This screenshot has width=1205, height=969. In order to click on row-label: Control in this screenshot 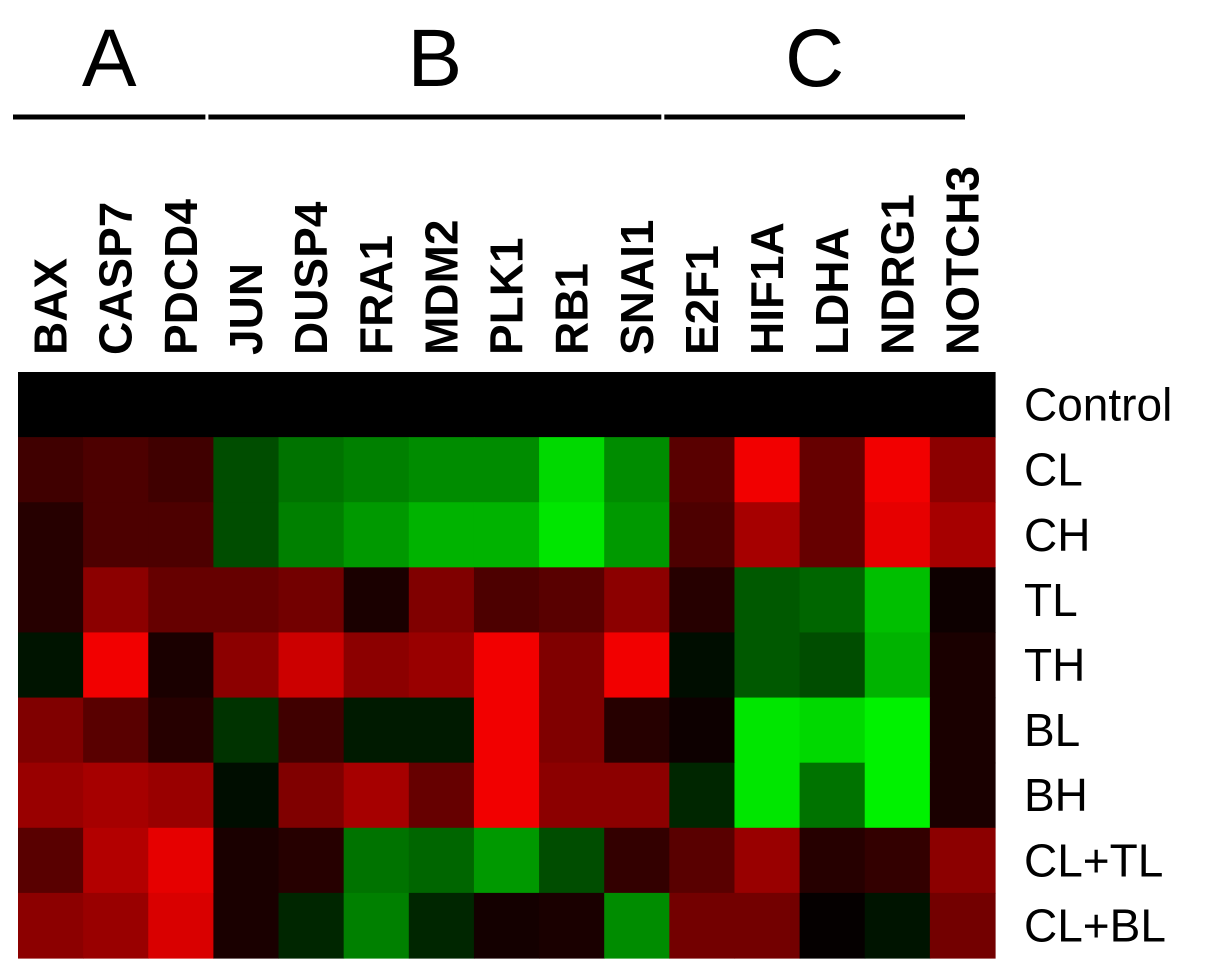, I will do `click(1098, 405)`.